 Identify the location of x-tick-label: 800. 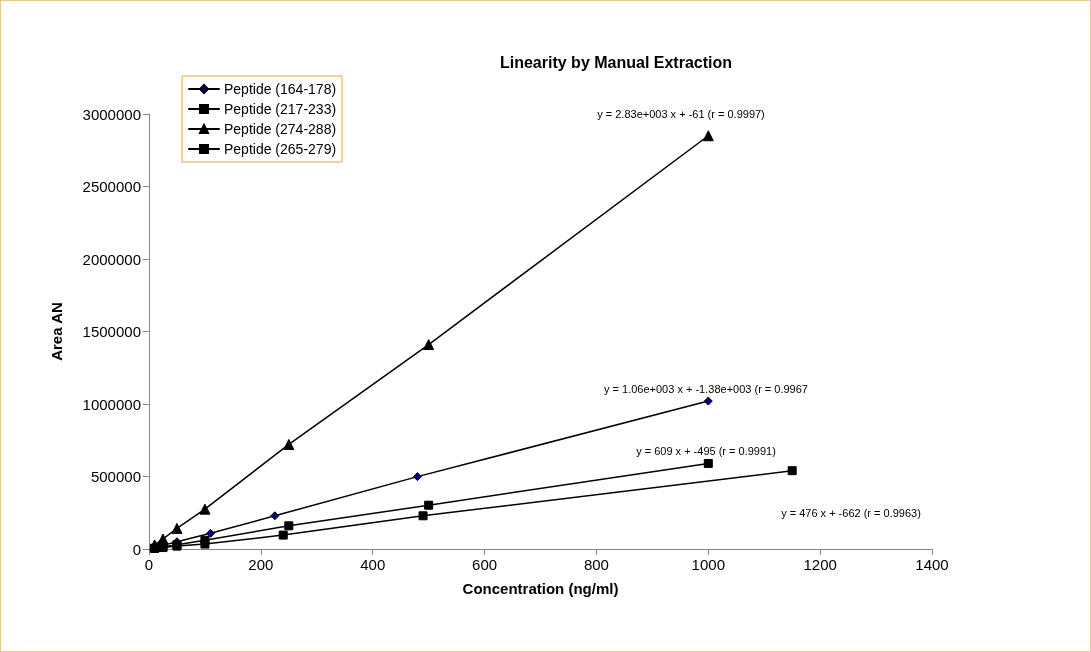
(596, 564).